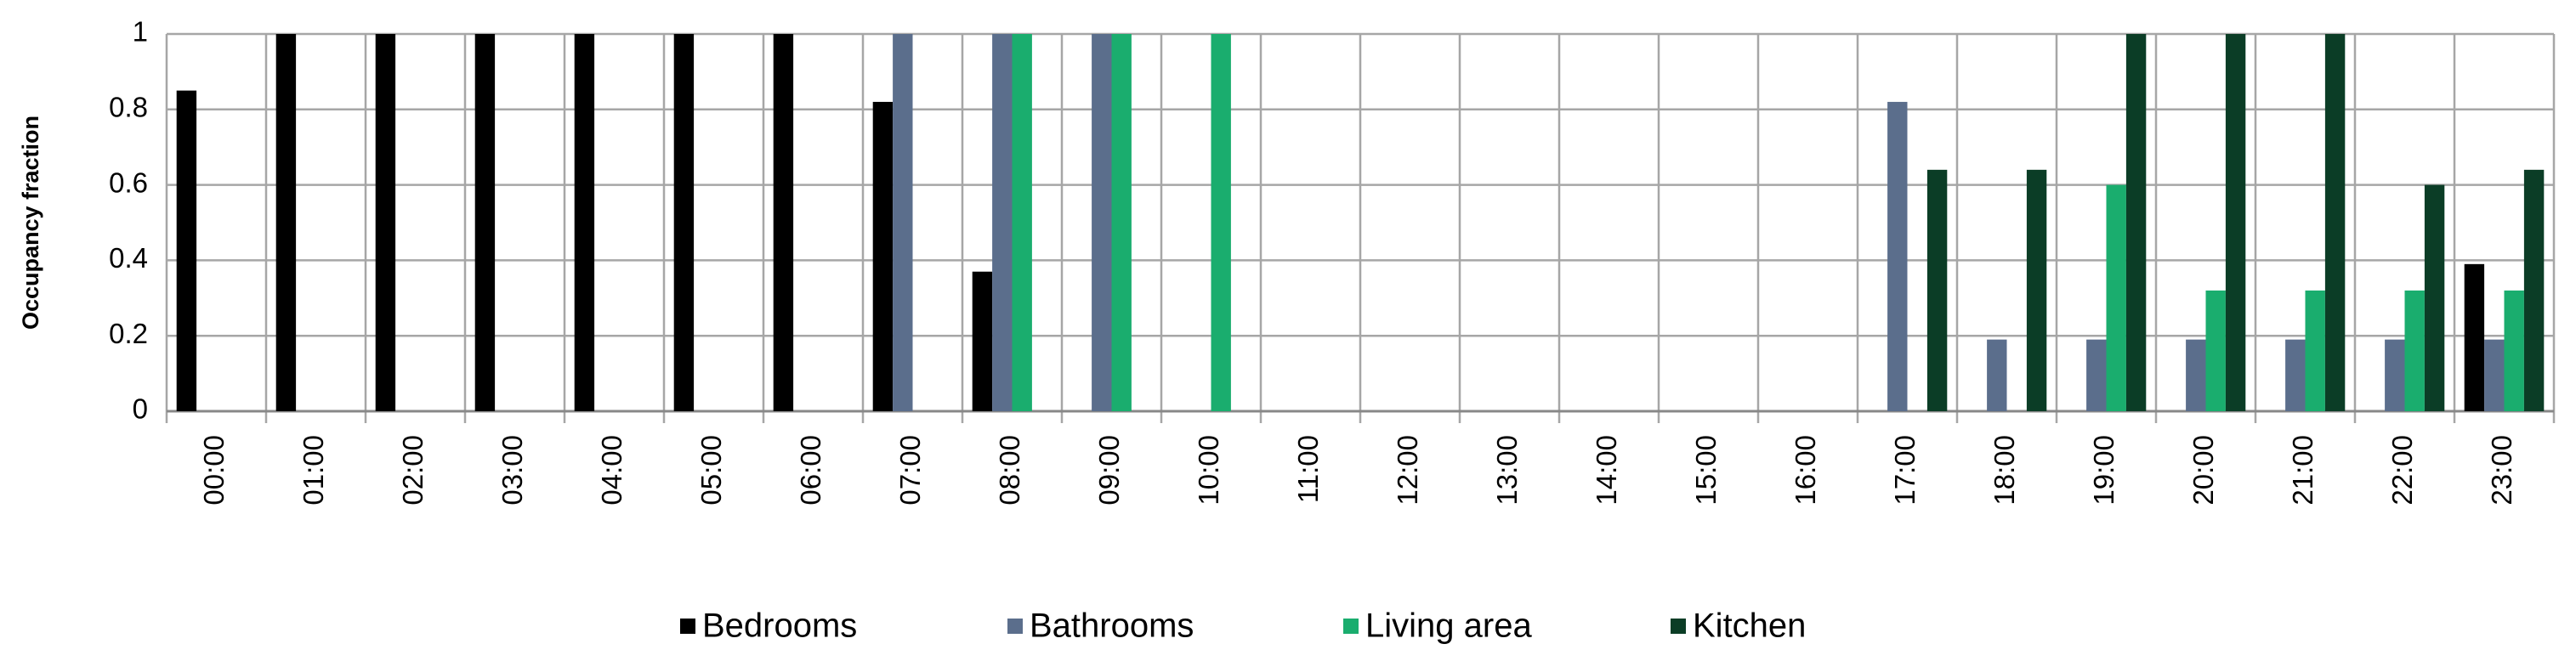 The image size is (2576, 661). Describe the element at coordinates (1806, 470) in the screenshot. I see `x-tick-label: 16:00` at that location.